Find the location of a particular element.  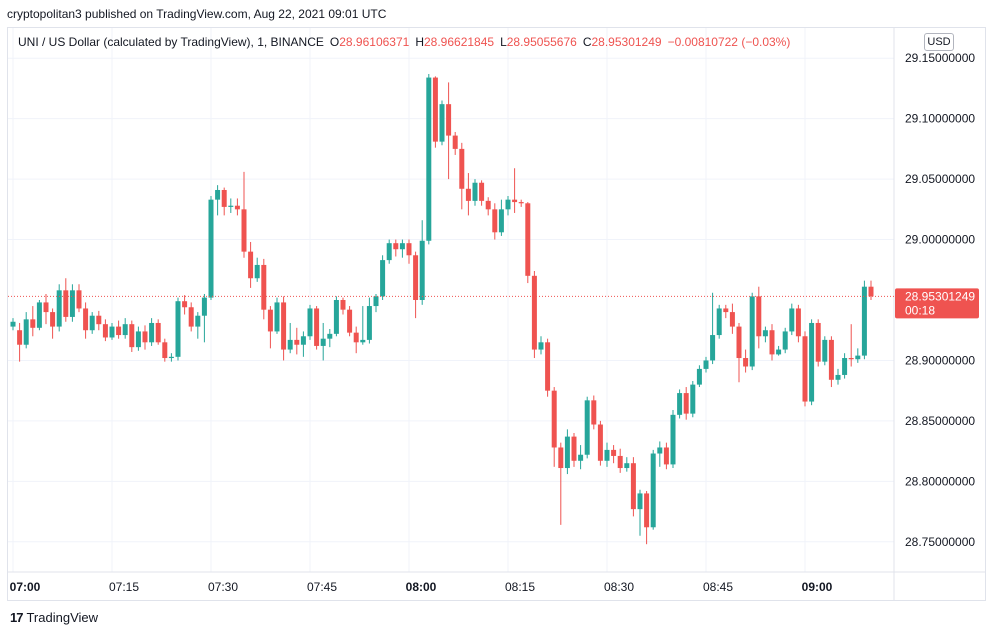

close-value: 28.95301249 is located at coordinates (626, 42).